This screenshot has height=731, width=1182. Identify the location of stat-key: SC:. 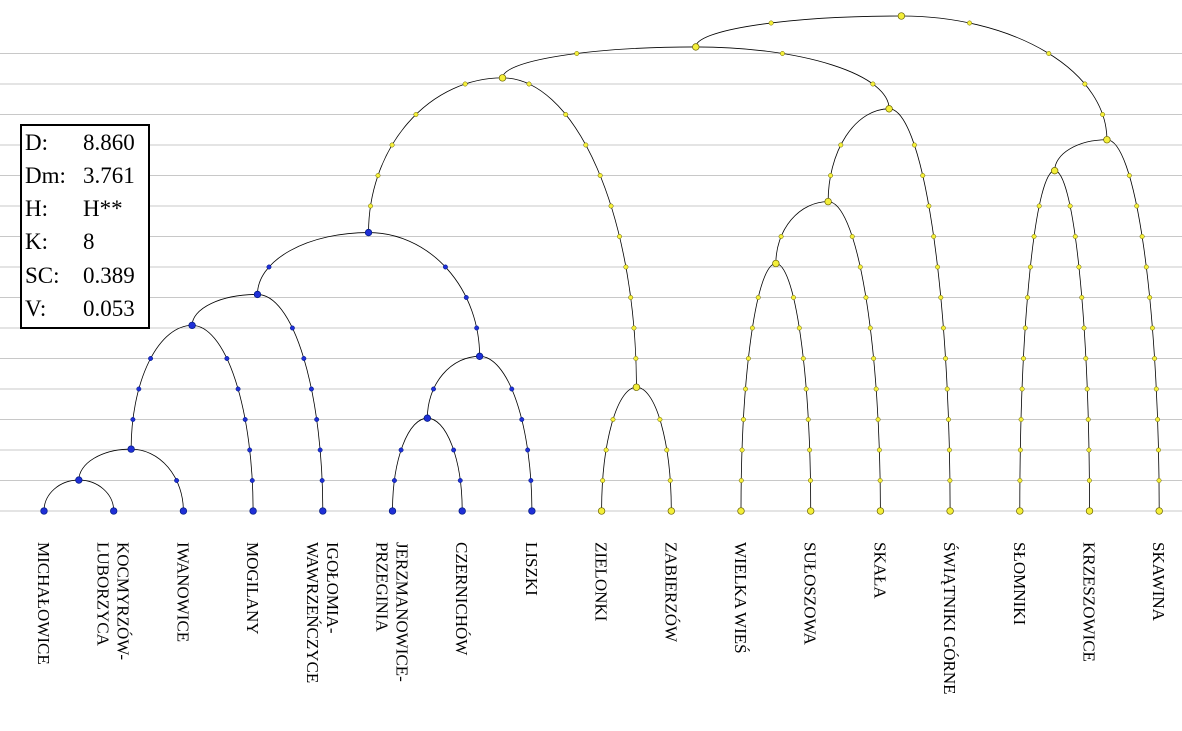
(42, 275).